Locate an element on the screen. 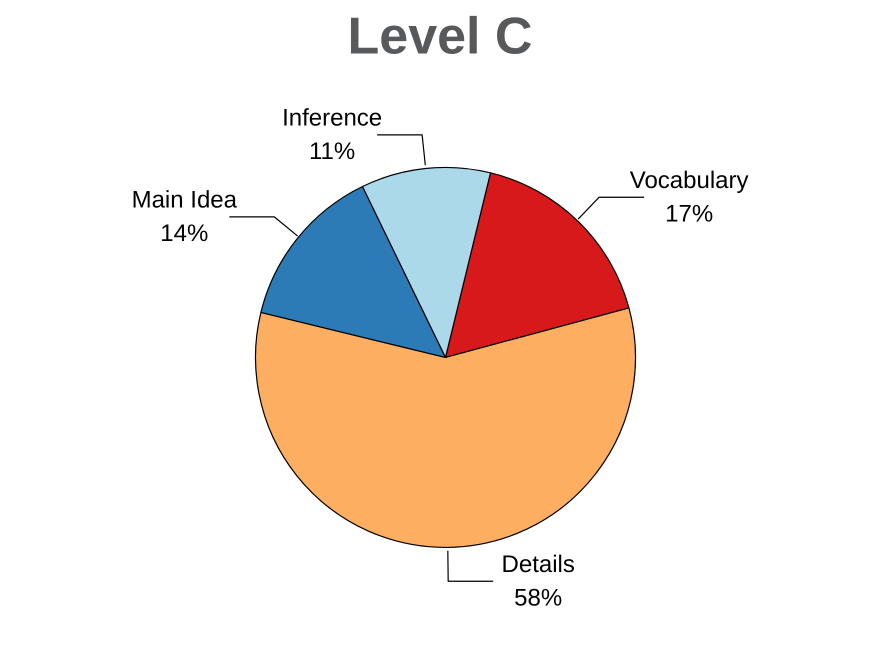 The height and width of the screenshot is (652, 879). slice-label: Main Idea is located at coordinates (185, 200).